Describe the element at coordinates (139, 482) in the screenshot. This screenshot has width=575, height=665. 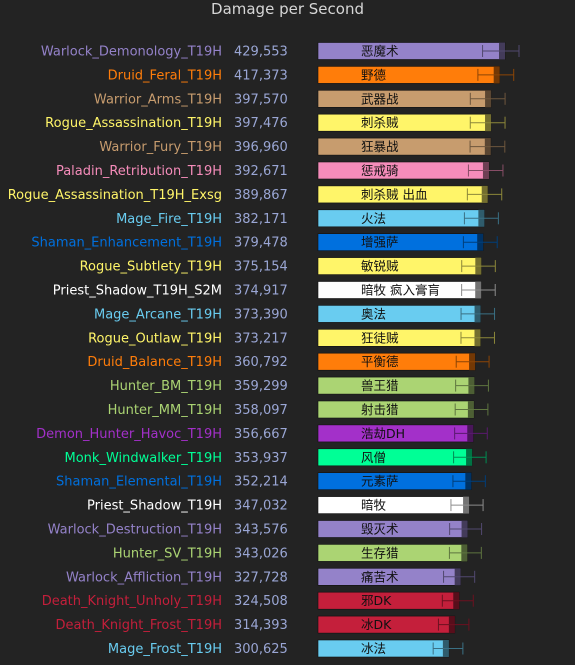
I see `bar-label: Shaman_Elemental_T19H` at that location.